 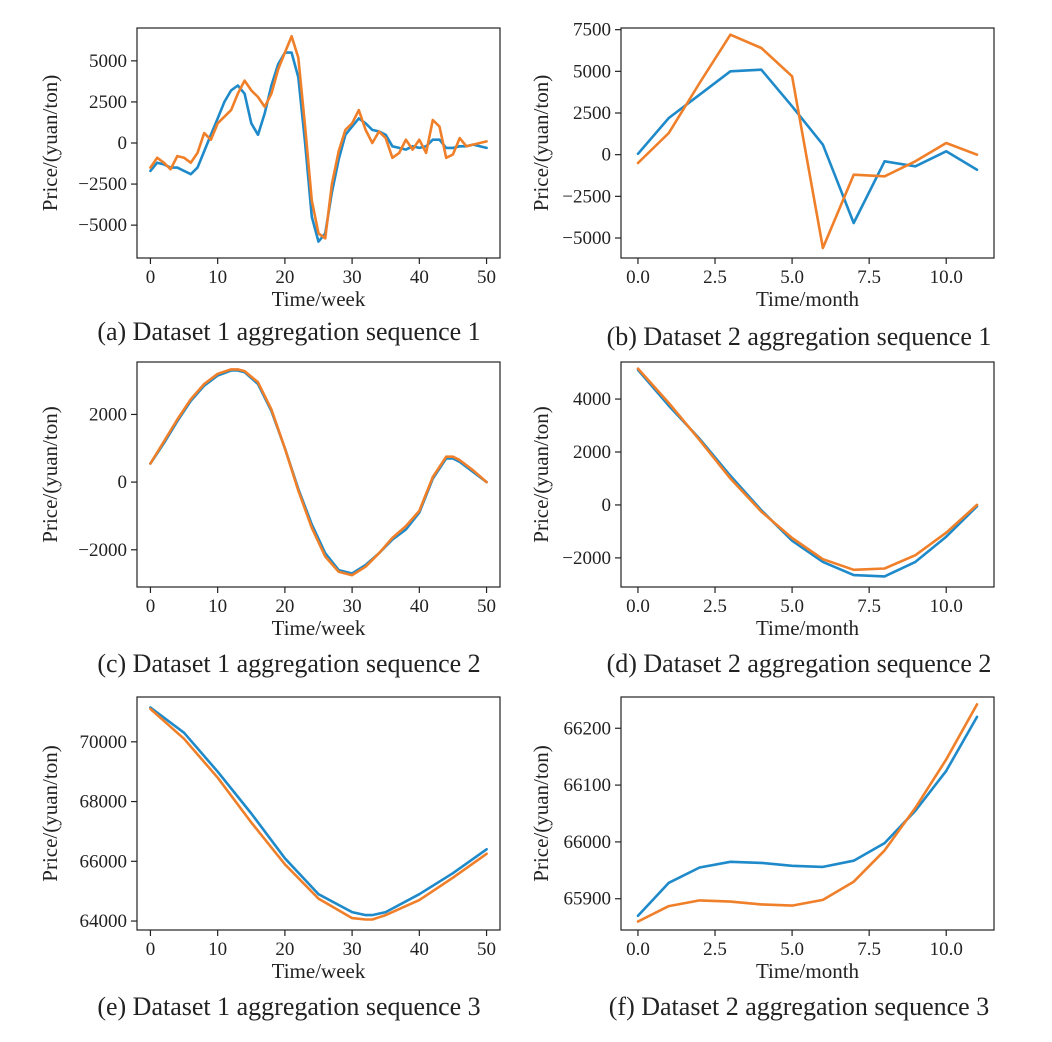 I want to click on y-tick-label: 7500, so click(x=592, y=30).